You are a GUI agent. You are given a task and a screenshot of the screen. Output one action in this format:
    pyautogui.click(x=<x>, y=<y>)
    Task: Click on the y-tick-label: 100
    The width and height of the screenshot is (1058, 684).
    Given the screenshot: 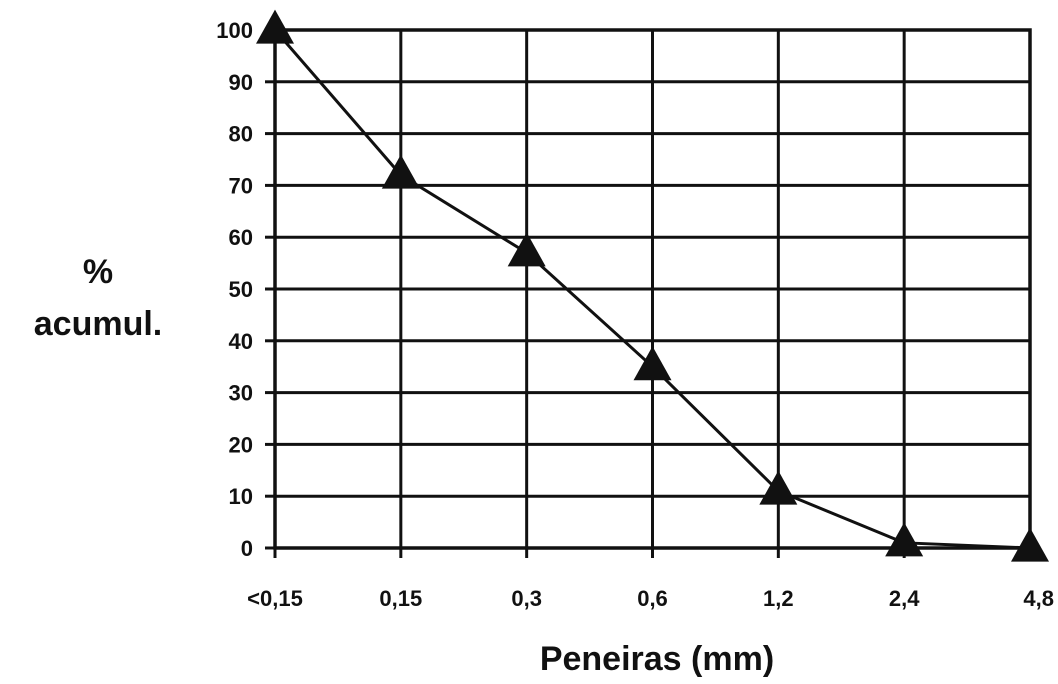 What is the action you would take?
    pyautogui.click(x=234, y=30)
    